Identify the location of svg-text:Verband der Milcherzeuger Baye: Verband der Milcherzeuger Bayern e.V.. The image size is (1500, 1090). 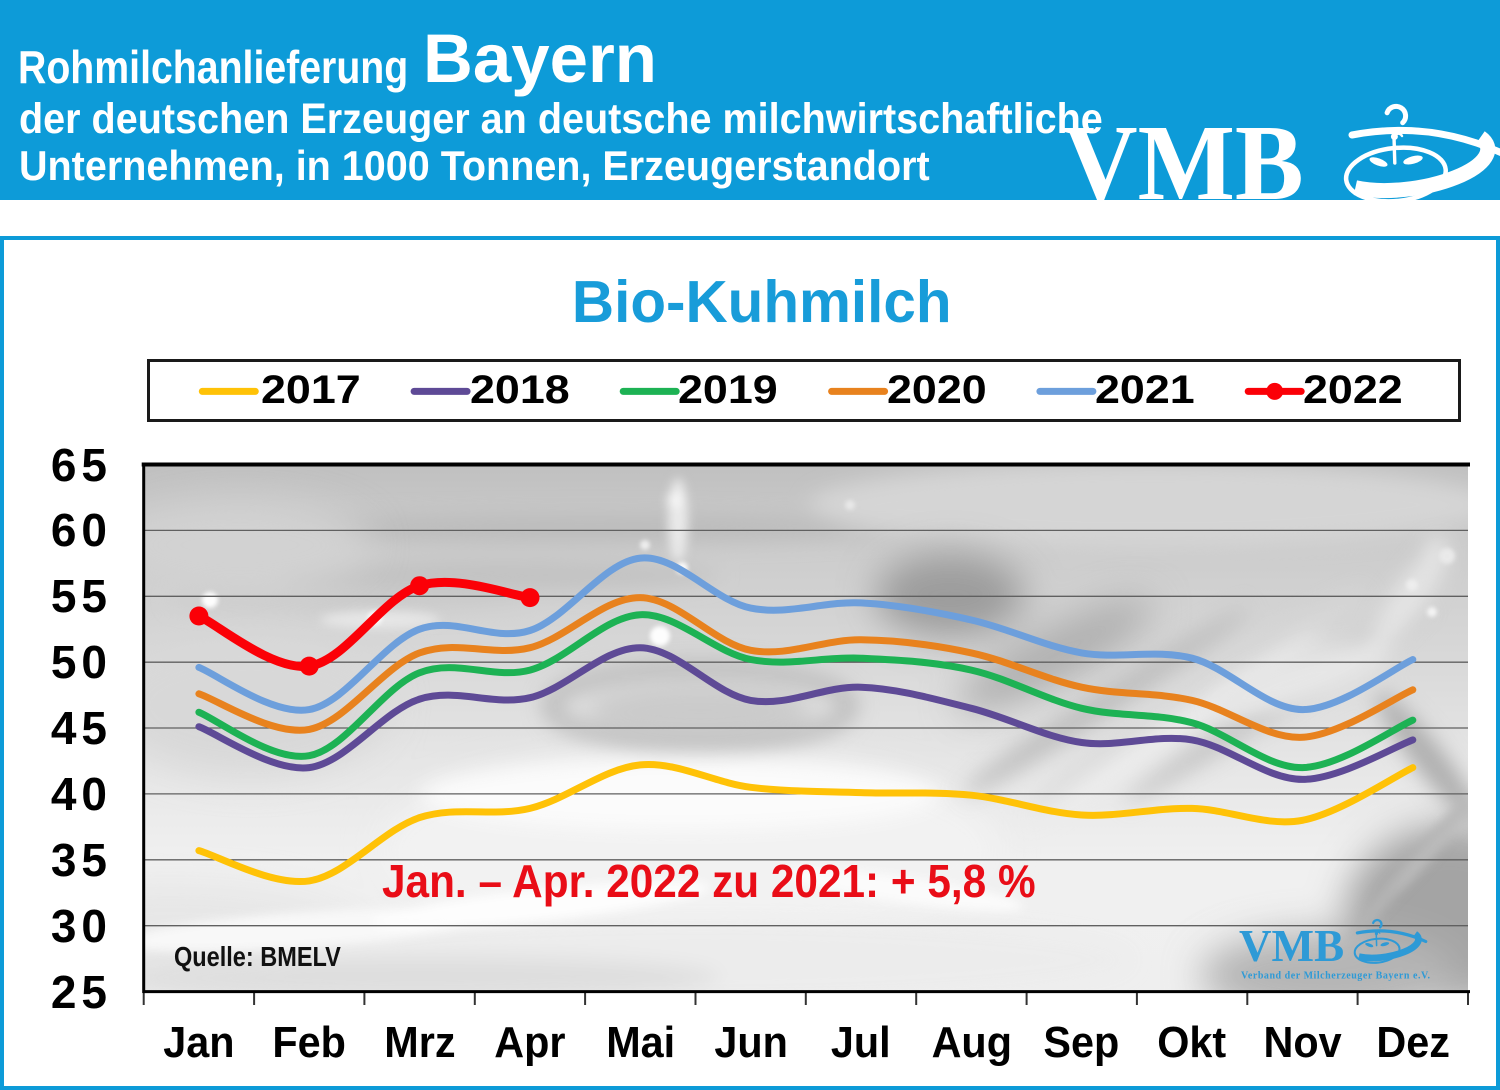
(1336, 976).